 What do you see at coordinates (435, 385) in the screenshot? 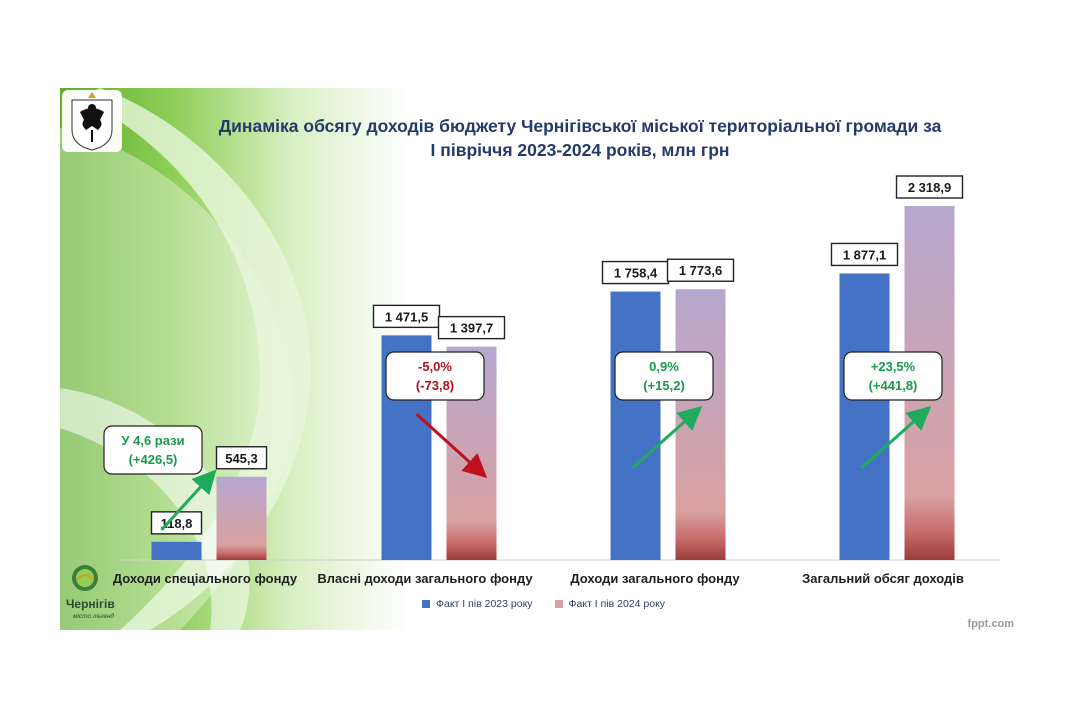
I see `annotation-delta: (-73,8)` at bounding box center [435, 385].